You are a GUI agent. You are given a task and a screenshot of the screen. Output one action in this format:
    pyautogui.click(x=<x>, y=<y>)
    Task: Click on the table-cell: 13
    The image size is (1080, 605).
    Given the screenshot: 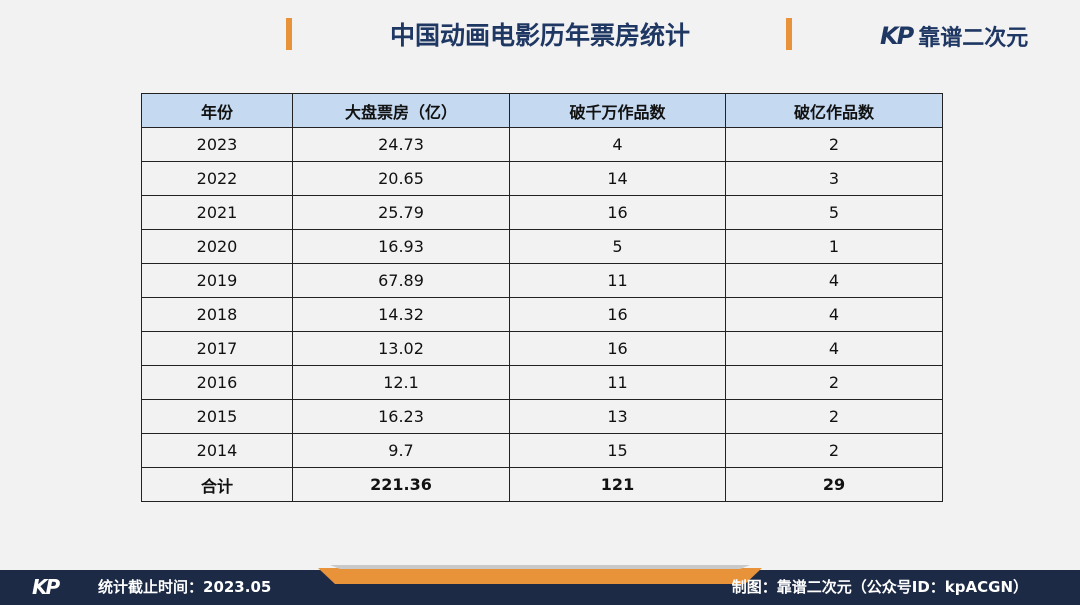 What is the action you would take?
    pyautogui.click(x=617, y=416)
    